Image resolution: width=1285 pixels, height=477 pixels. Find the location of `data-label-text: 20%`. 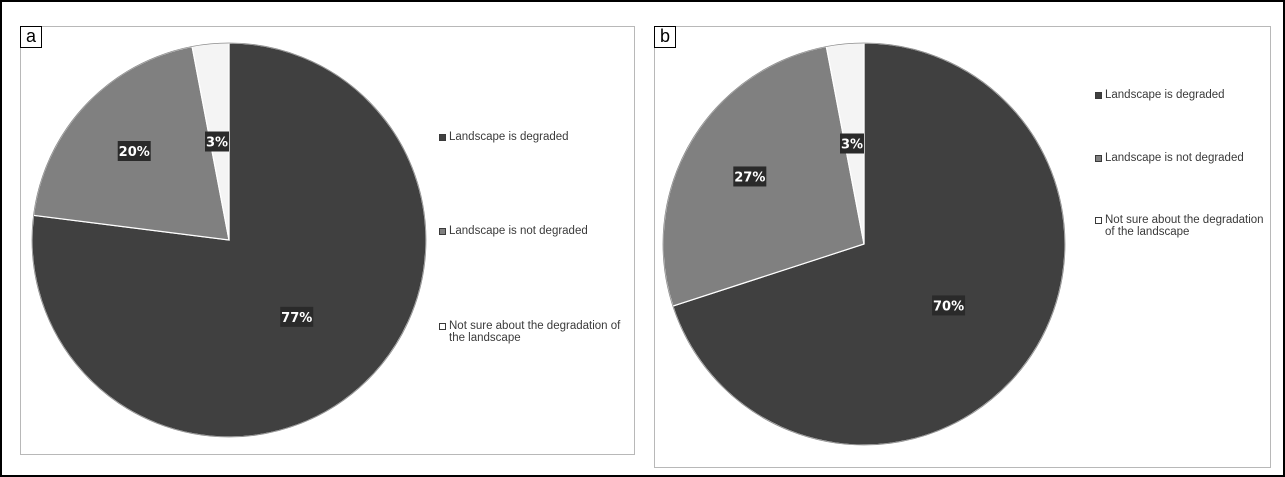

data-label-text: 20% is located at coordinates (134, 152).